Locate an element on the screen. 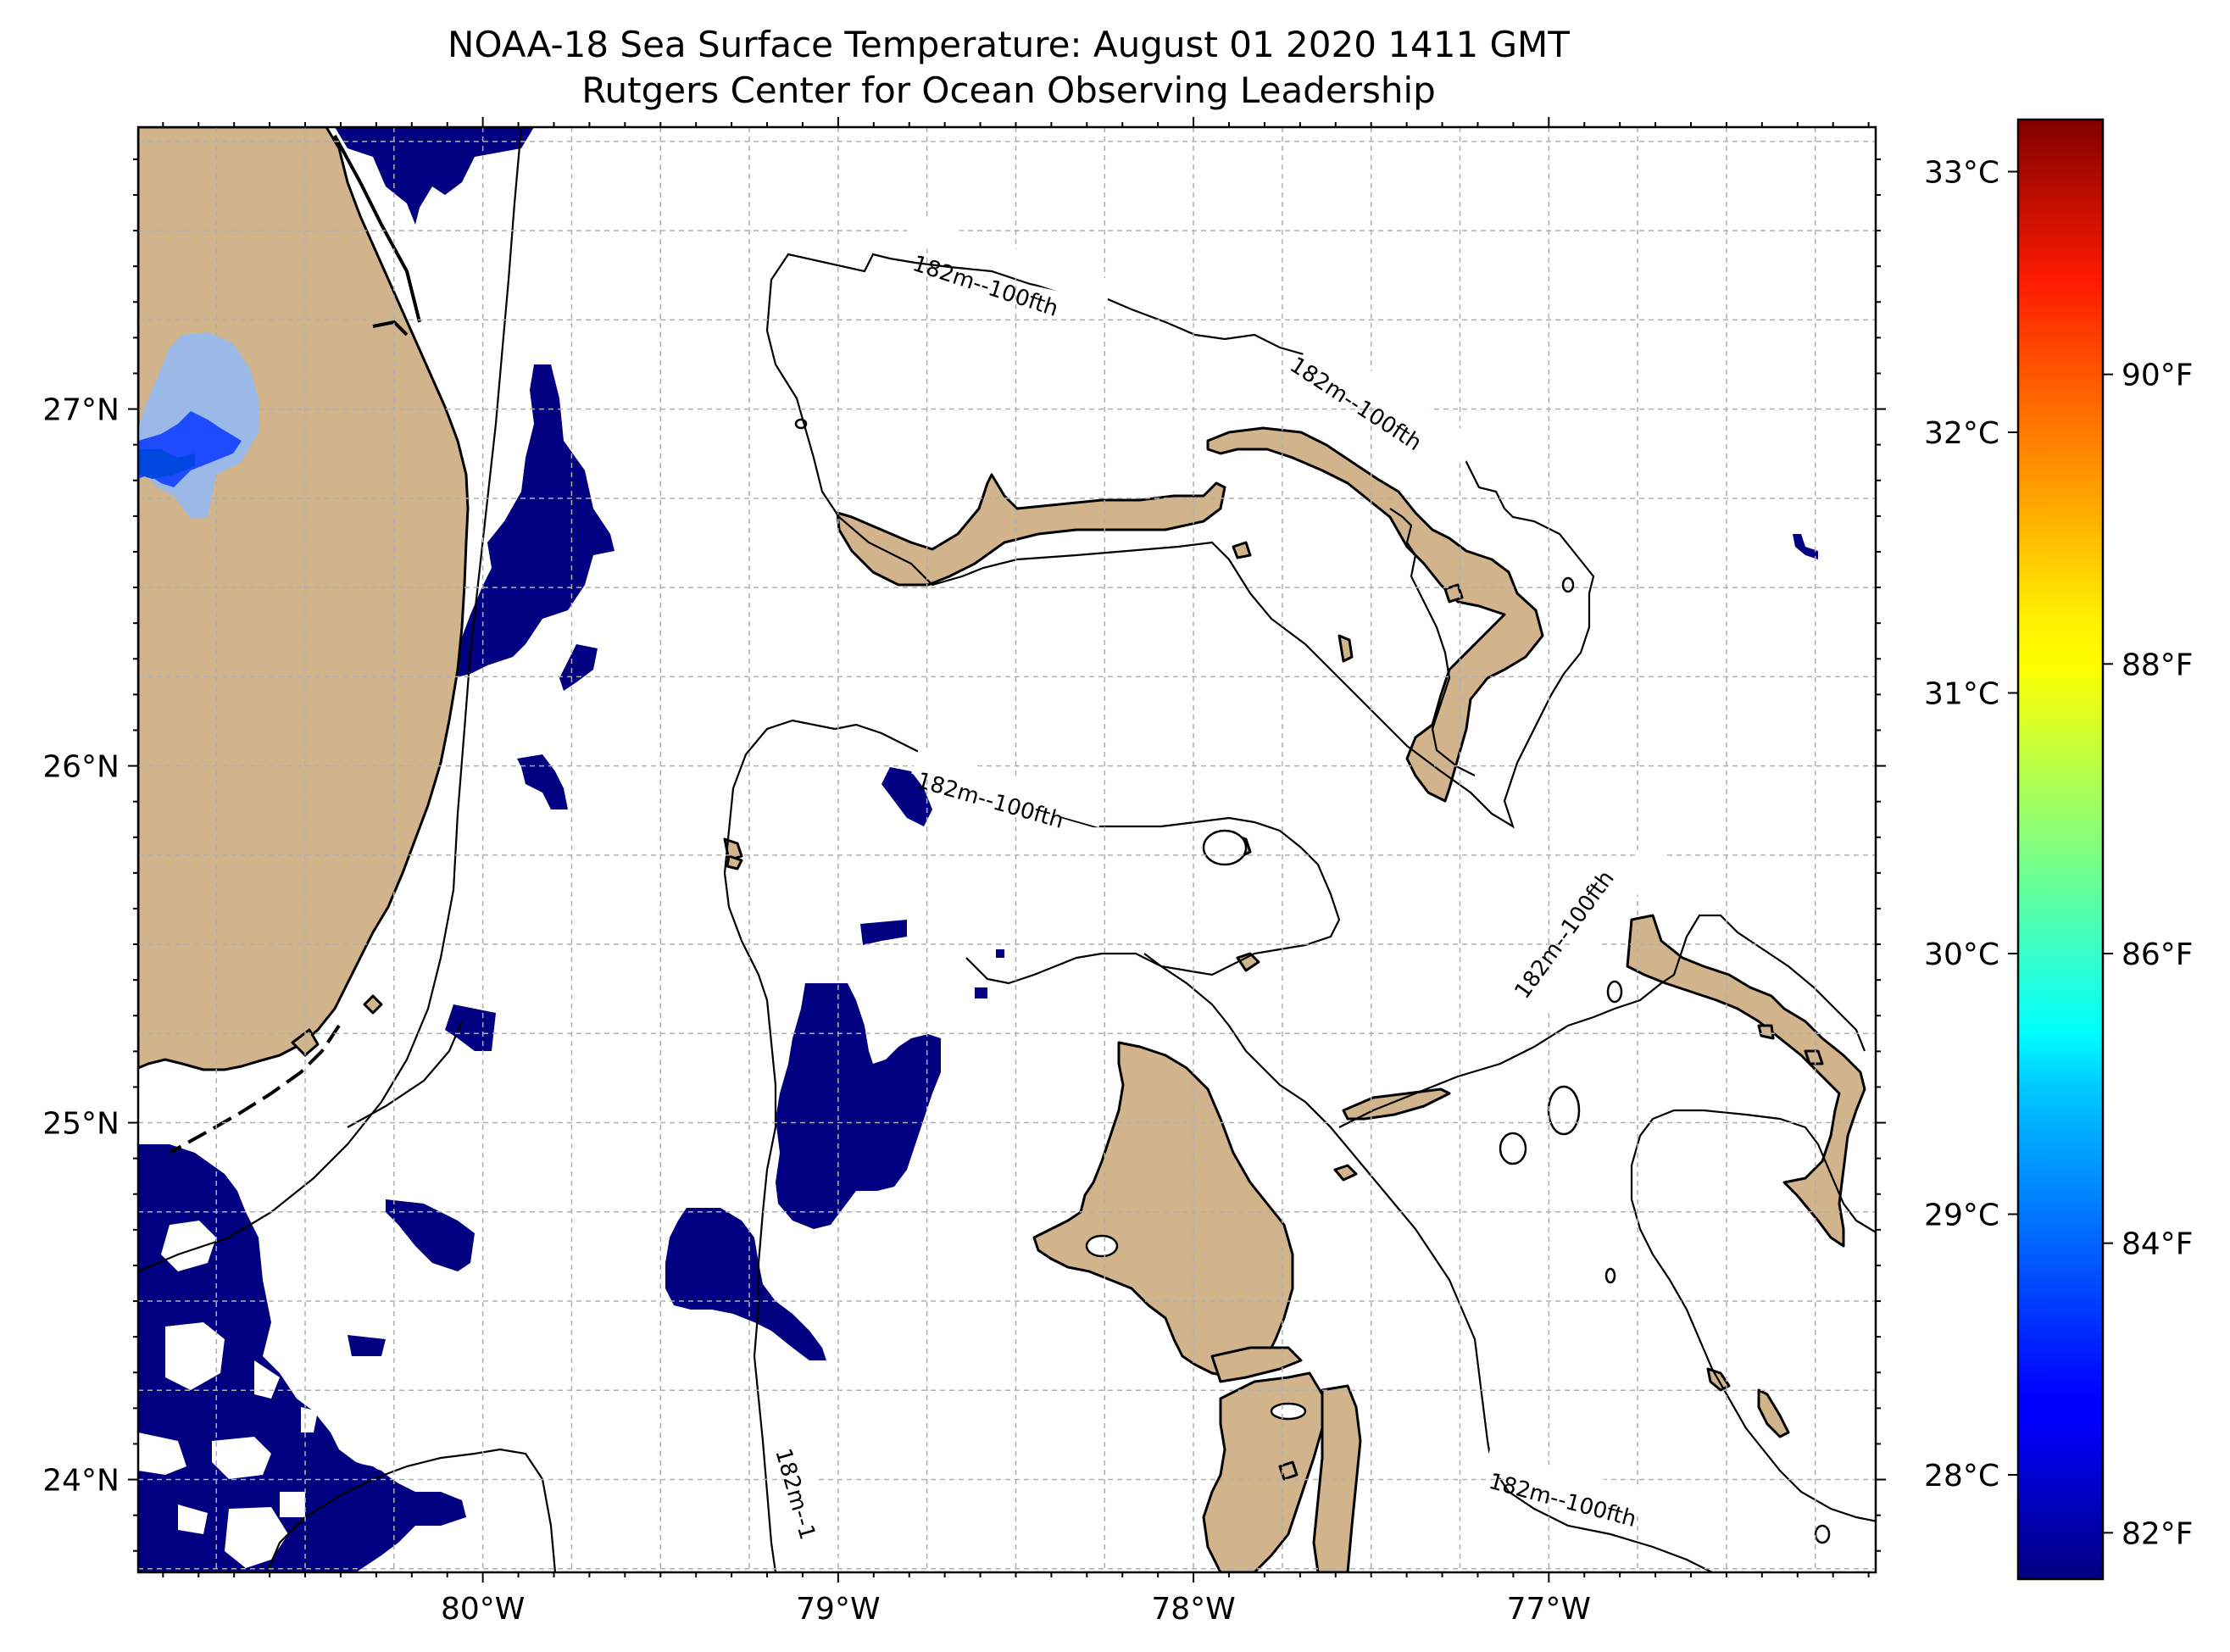 The image size is (2230, 1652). lon-tick-label: 77°W is located at coordinates (1549, 1609).